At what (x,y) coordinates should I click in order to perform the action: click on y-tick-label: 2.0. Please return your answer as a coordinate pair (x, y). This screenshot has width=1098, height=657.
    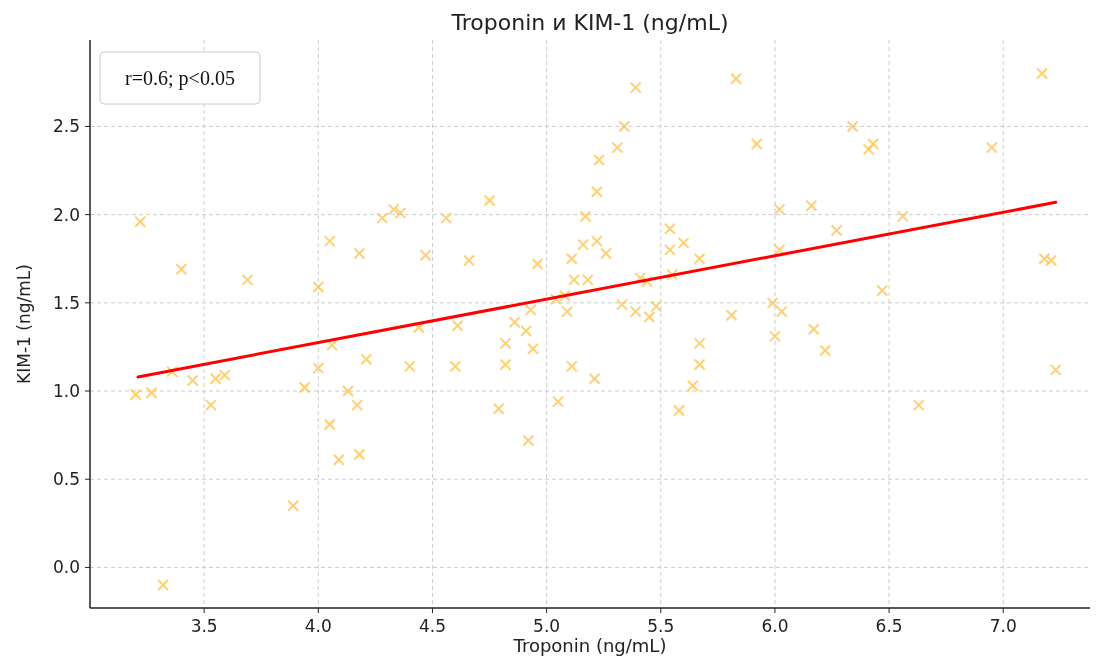
    Looking at the image, I should click on (66, 214).